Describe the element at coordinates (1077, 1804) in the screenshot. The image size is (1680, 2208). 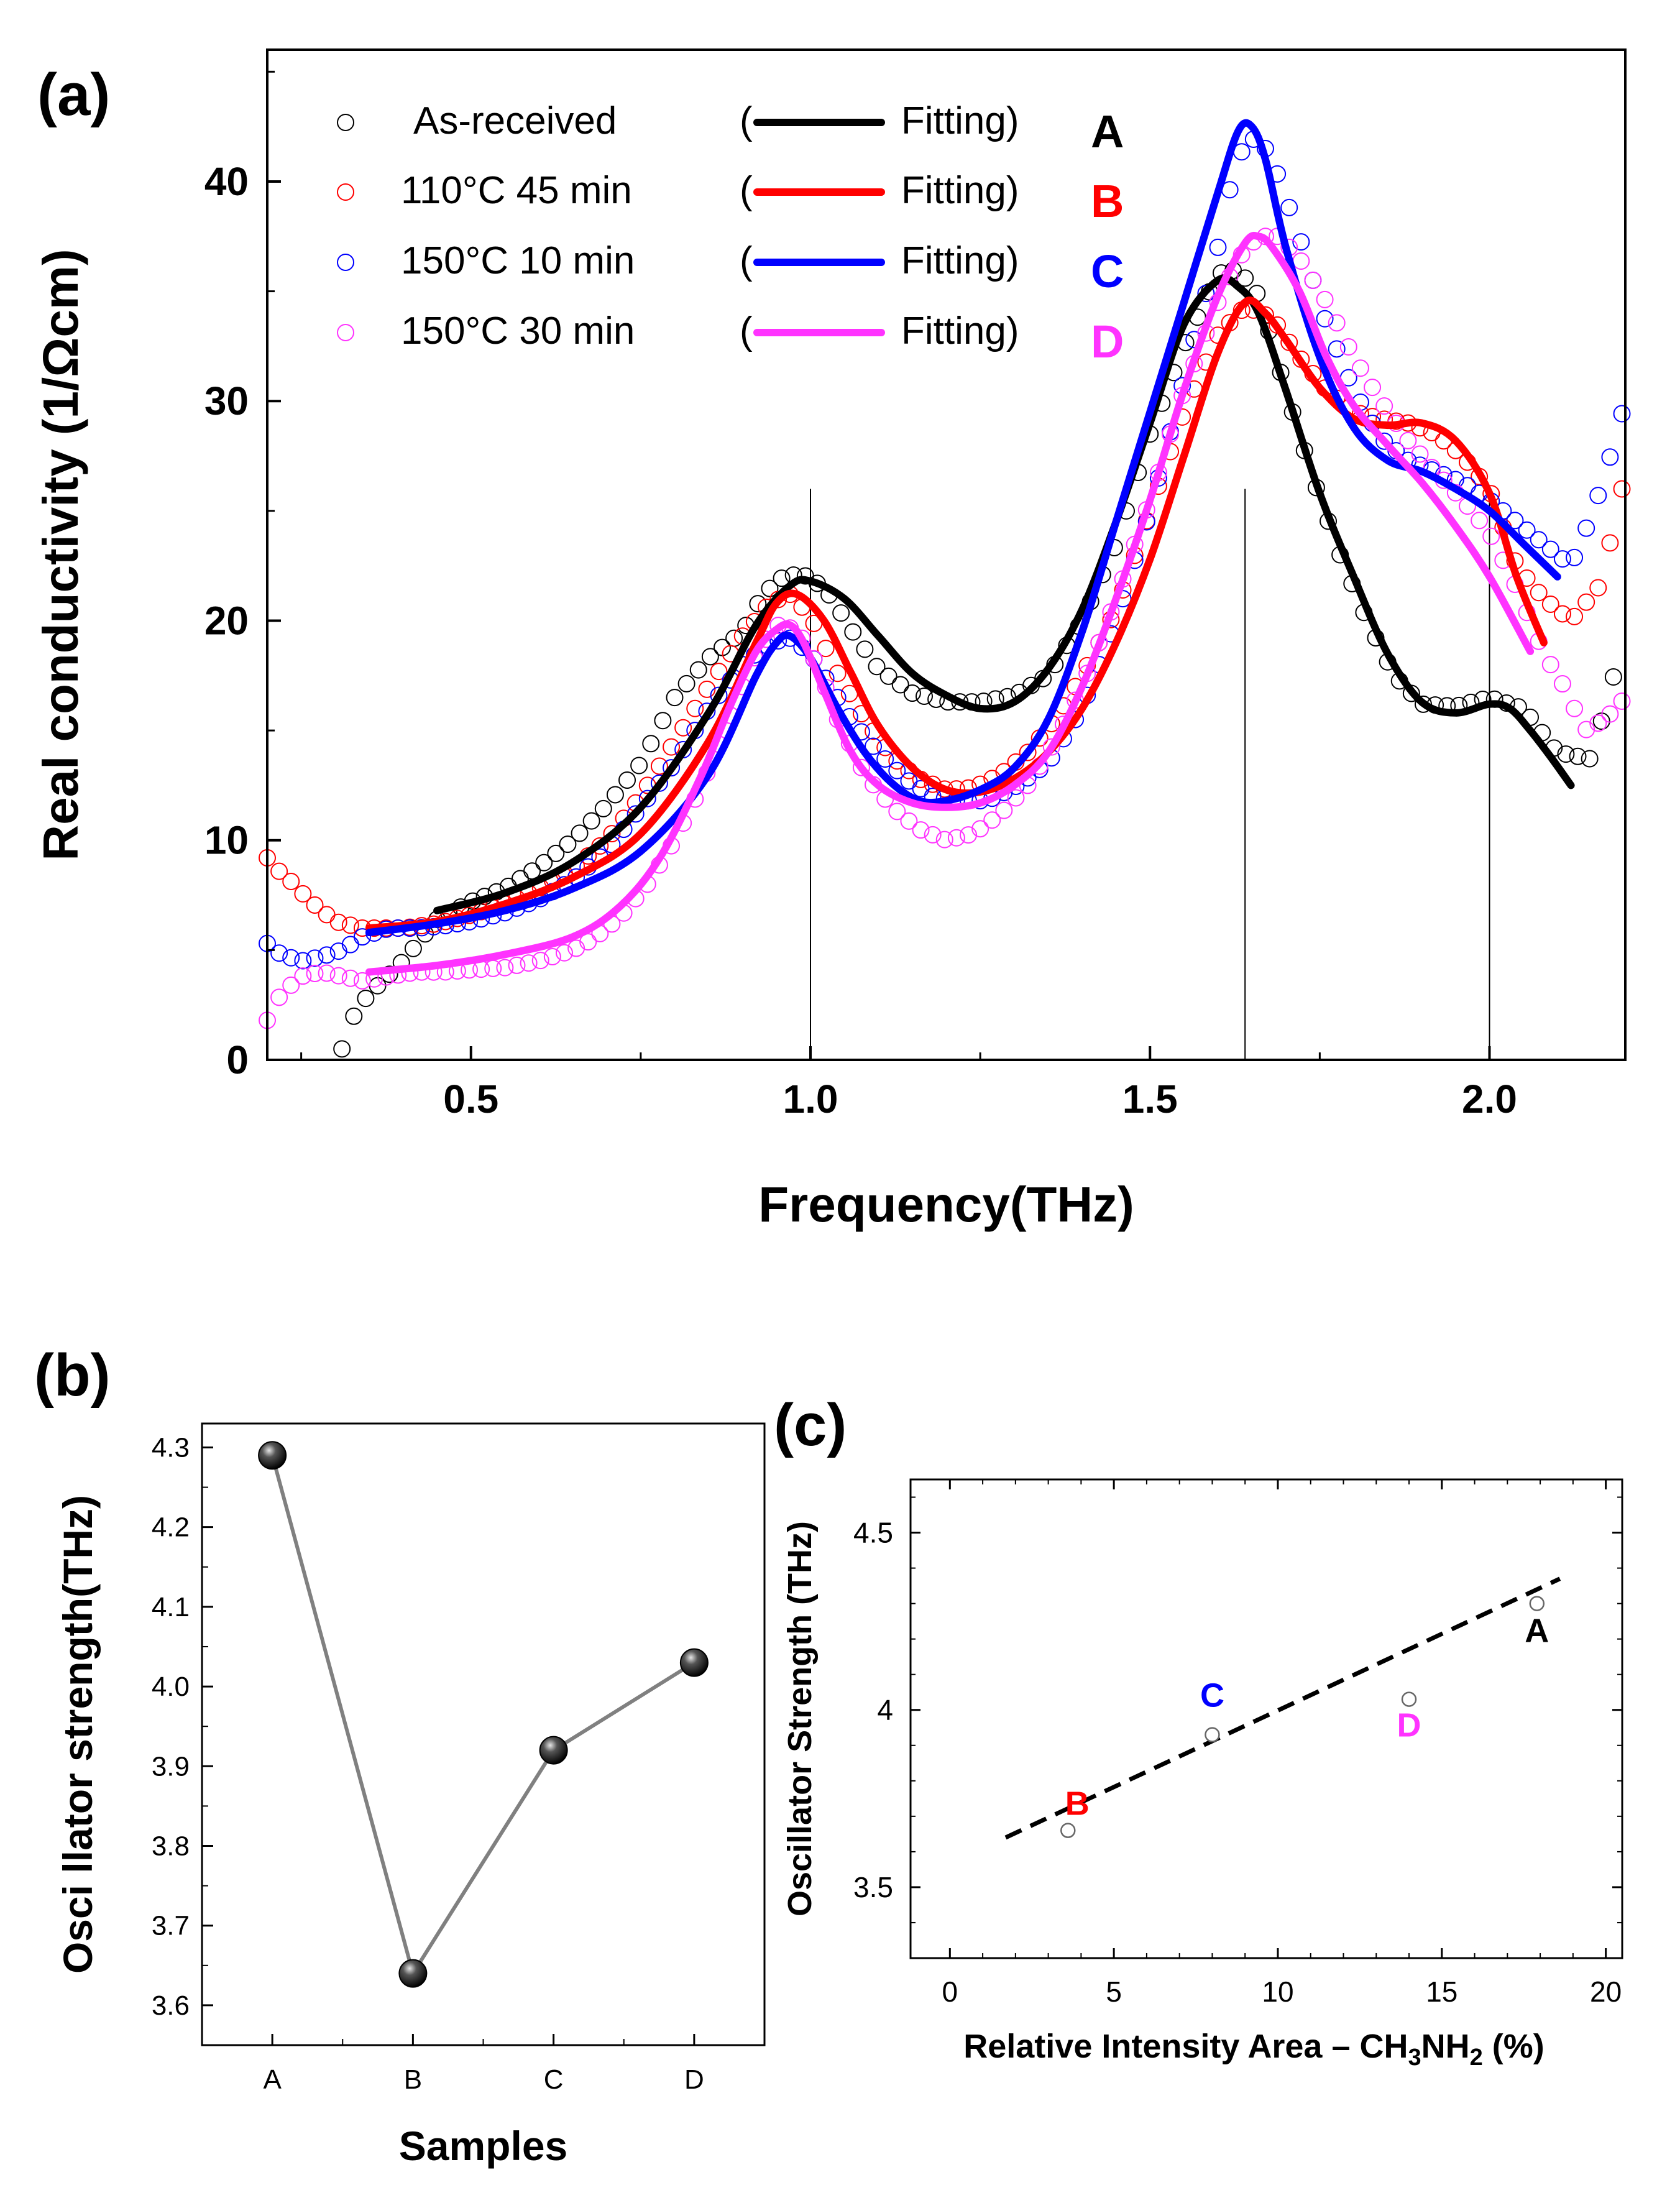
I see `c-point-label-B: B` at that location.